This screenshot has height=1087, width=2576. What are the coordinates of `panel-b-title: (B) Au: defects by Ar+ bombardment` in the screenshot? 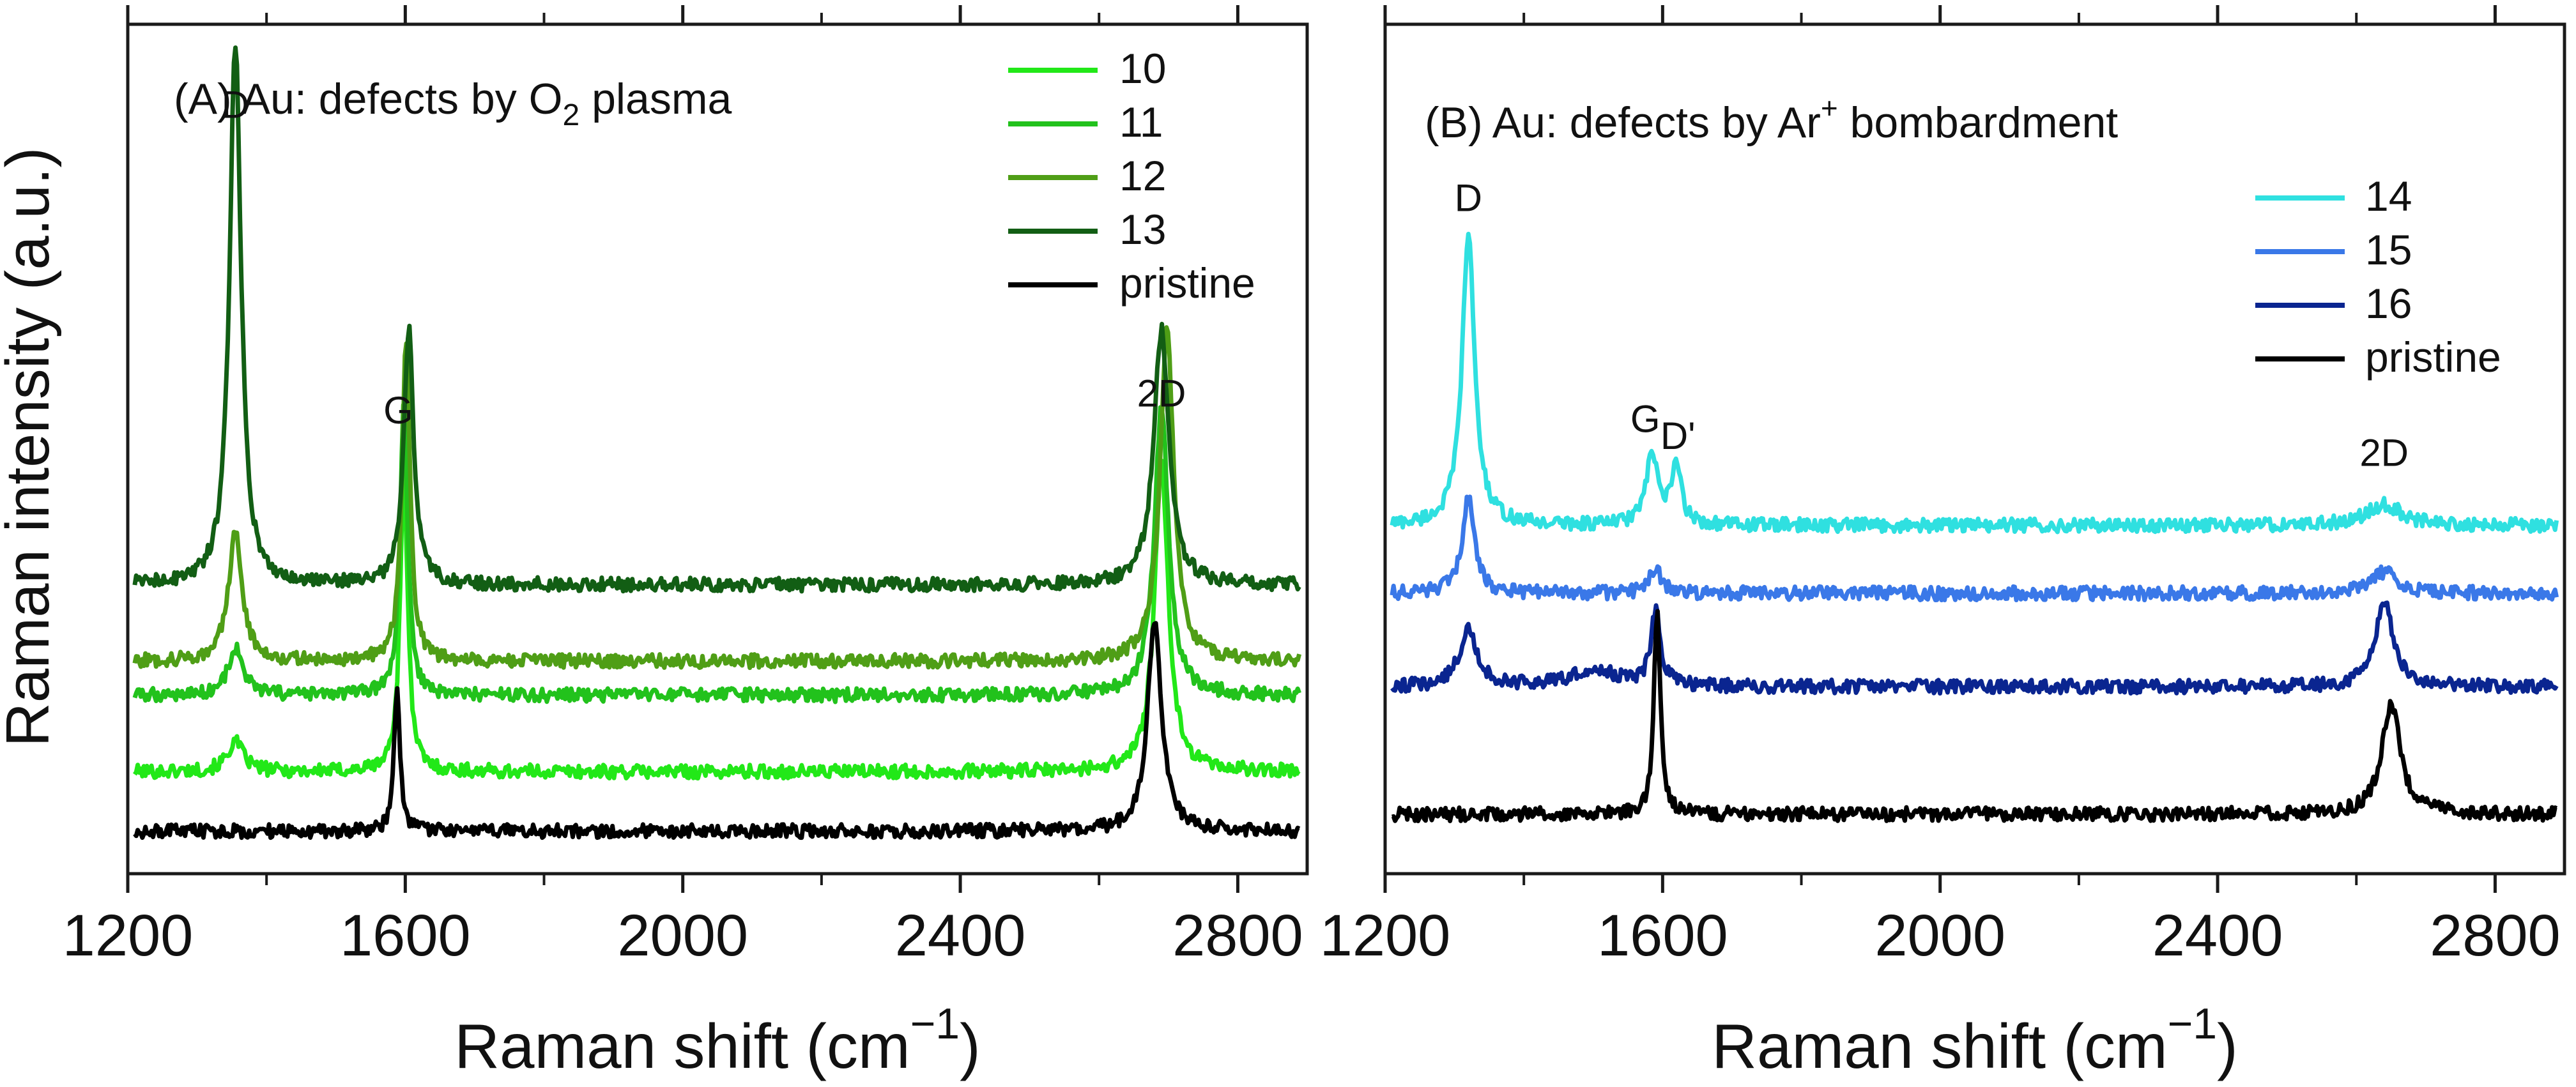 It's located at (1771, 119).